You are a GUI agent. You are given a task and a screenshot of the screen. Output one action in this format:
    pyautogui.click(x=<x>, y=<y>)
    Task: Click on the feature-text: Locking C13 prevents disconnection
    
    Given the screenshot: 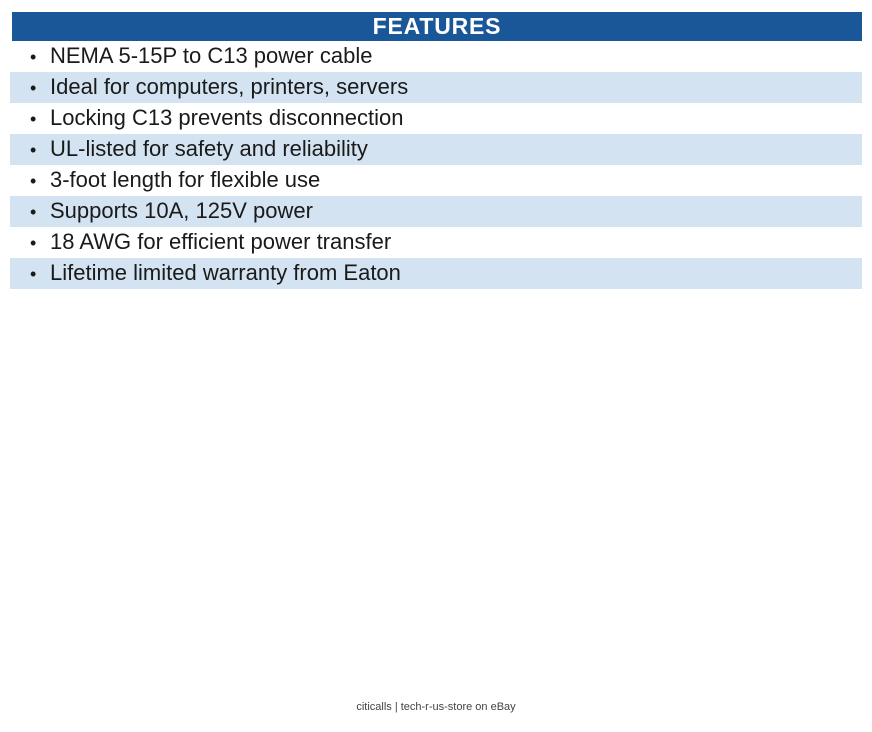 What is the action you would take?
    pyautogui.click(x=227, y=117)
    